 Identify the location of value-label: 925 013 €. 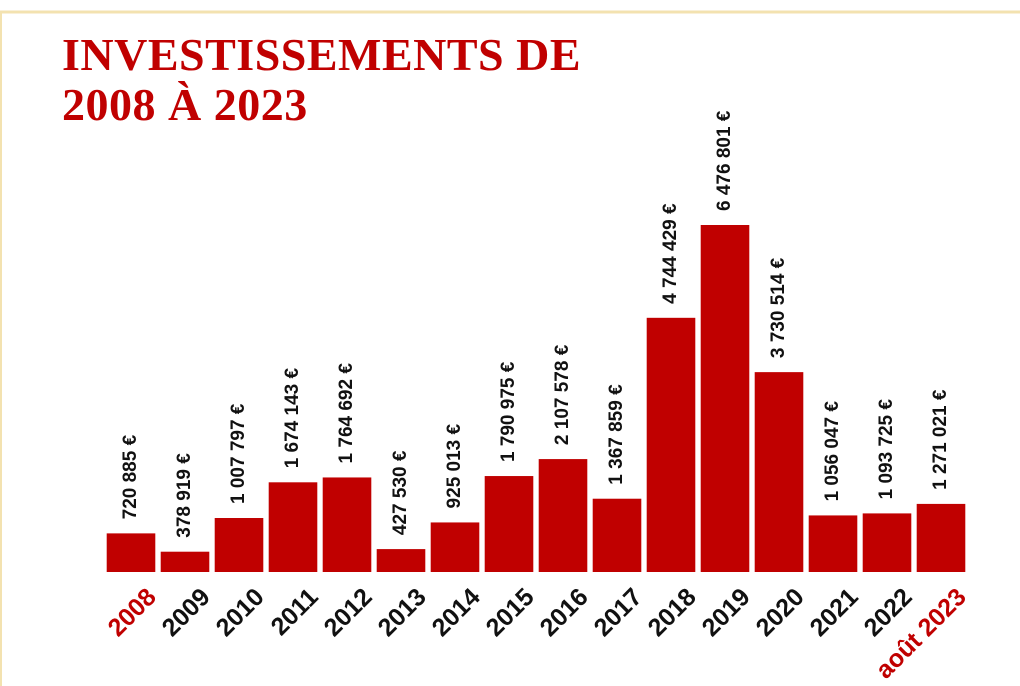
(454, 465).